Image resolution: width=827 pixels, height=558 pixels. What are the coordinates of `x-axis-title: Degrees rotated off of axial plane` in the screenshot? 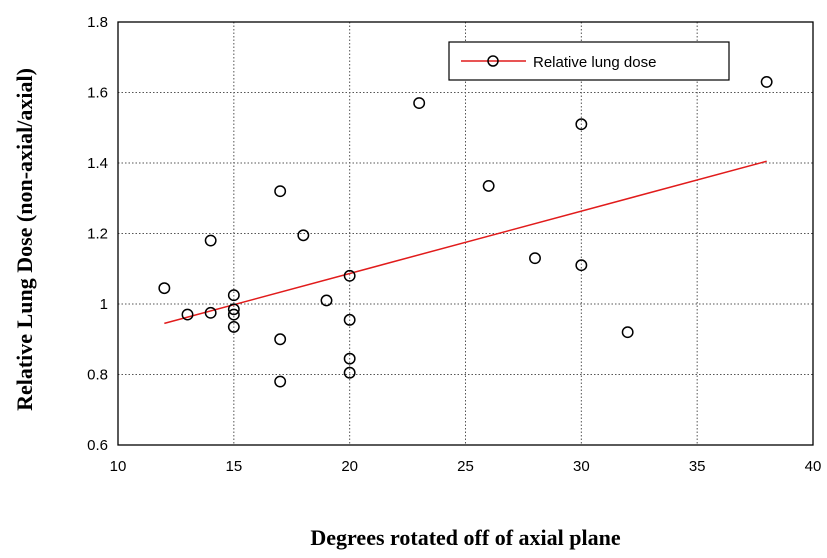 It's located at (465, 537).